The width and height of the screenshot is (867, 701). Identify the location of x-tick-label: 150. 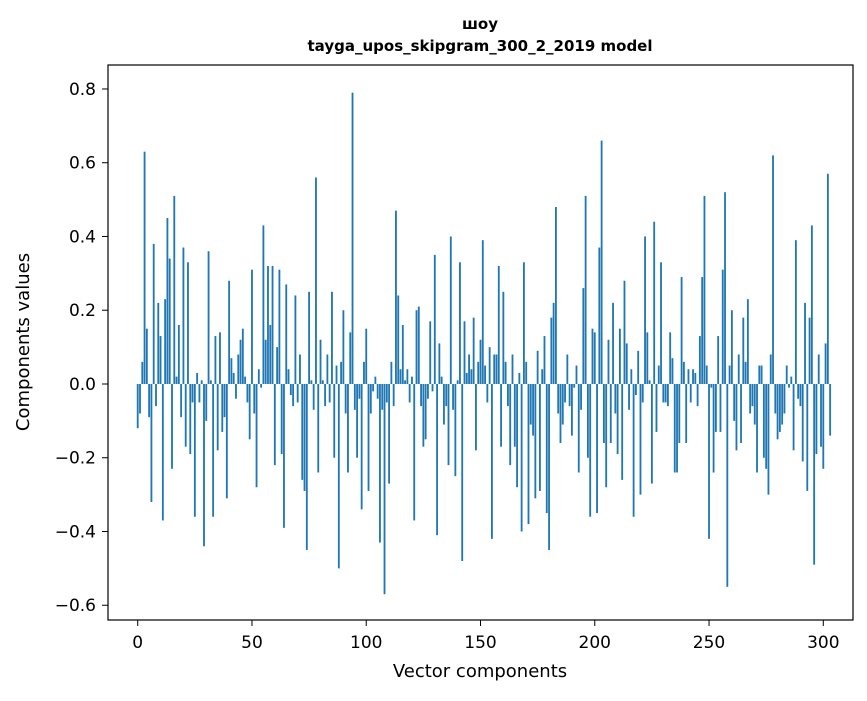
(480, 643).